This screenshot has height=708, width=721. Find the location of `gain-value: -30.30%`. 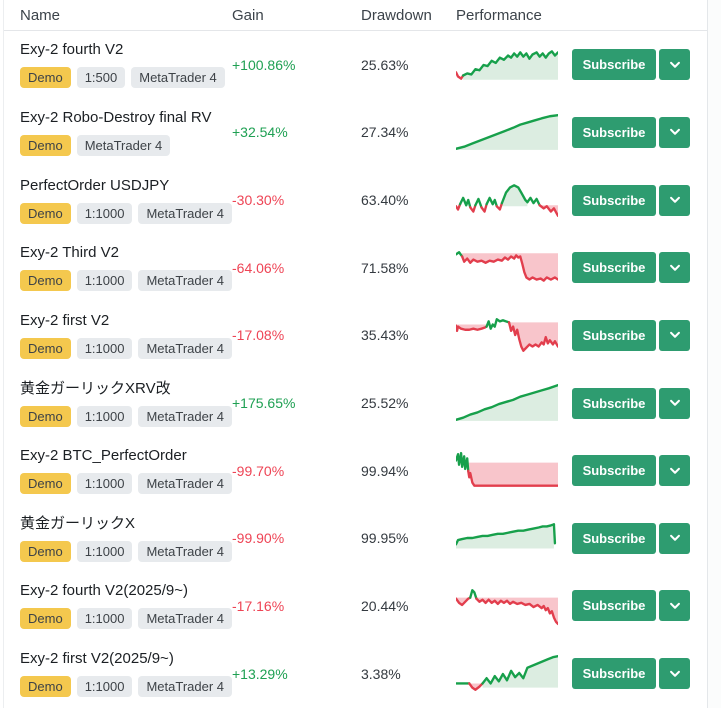

gain-value: -30.30% is located at coordinates (258, 200).